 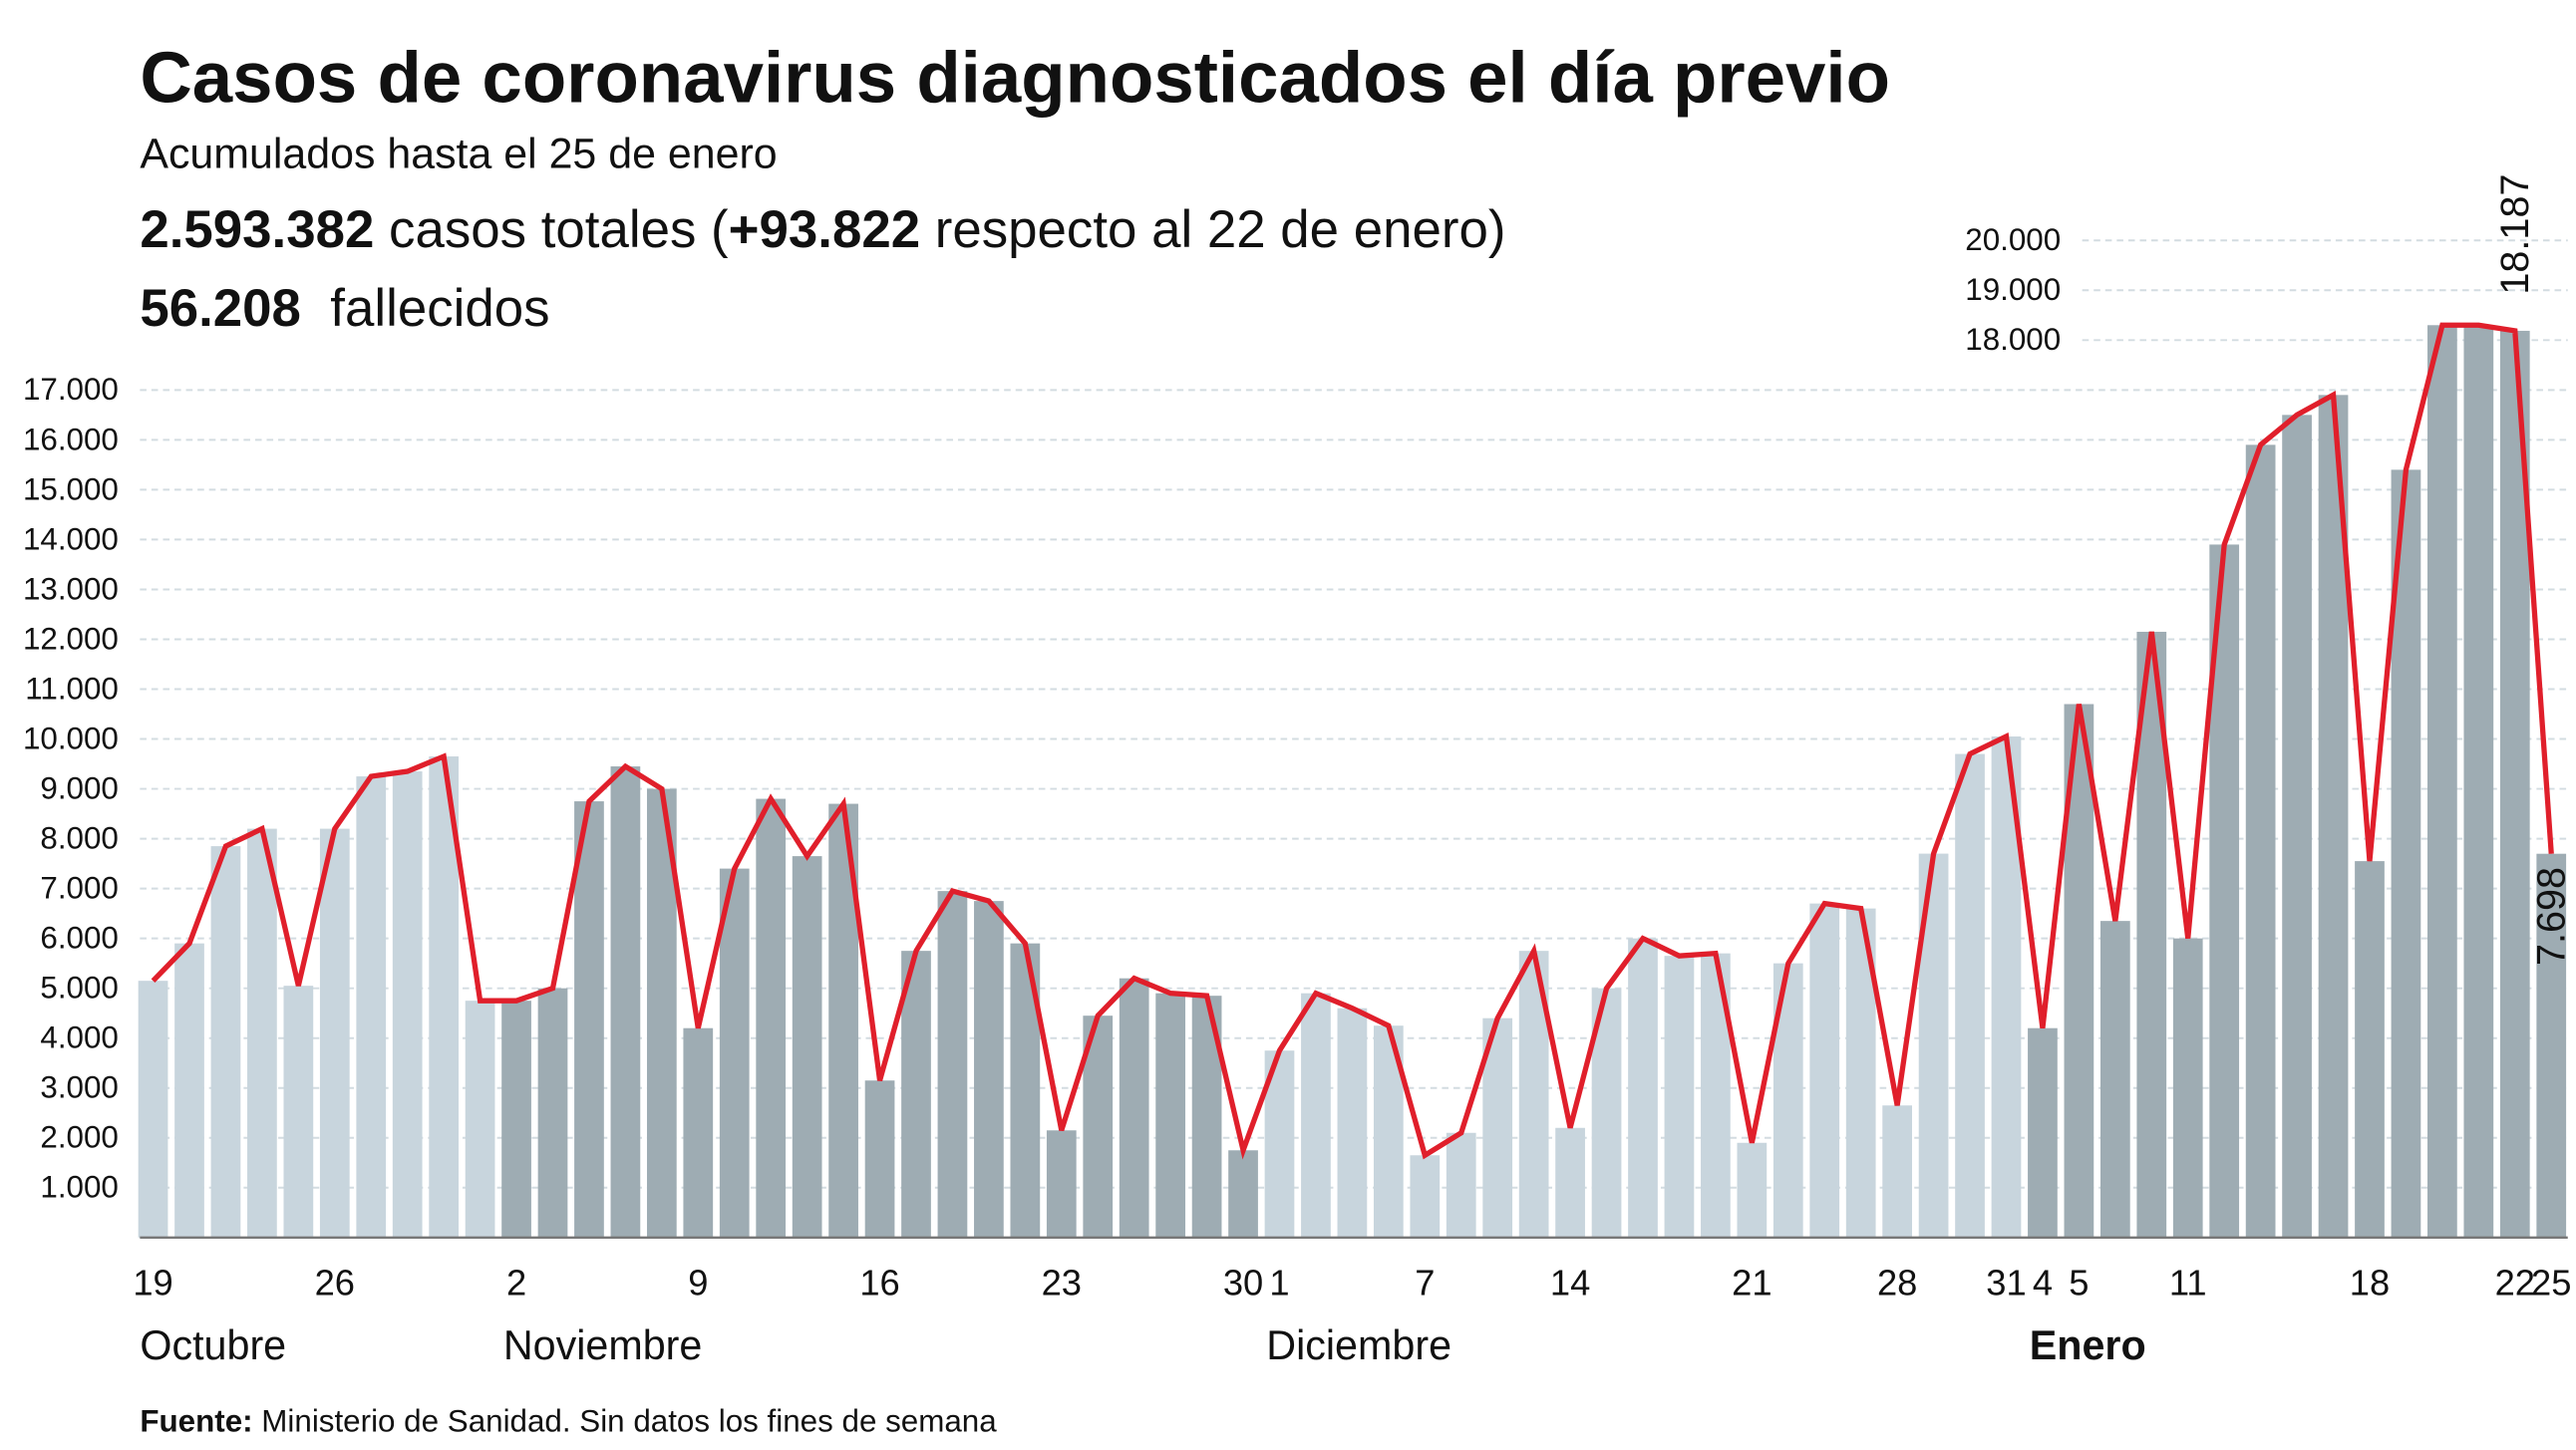 What do you see at coordinates (79, 1137) in the screenshot?
I see `y-tick-label: 2.000` at bounding box center [79, 1137].